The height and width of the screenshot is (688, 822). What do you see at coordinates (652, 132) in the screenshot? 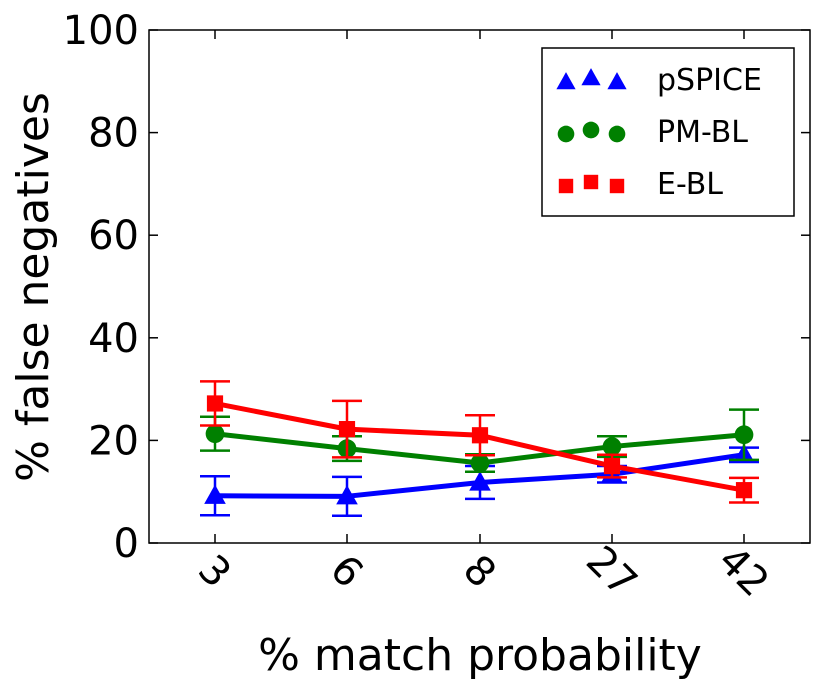
I see `legend-item-pm-bl: PM-BL` at bounding box center [652, 132].